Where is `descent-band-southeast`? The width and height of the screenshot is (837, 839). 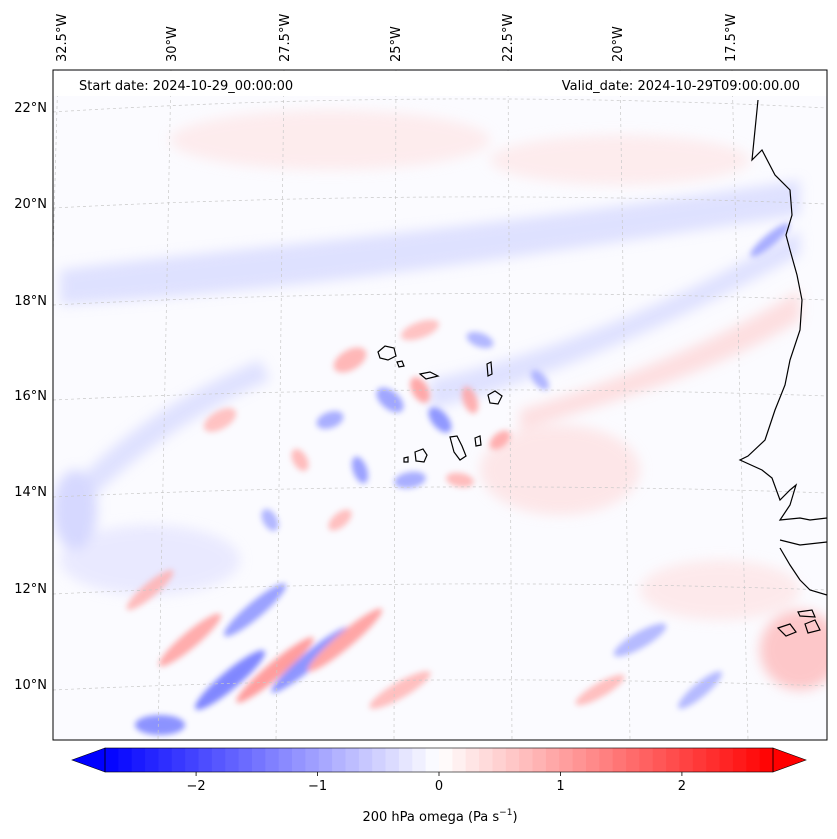 descent-band-southeast is located at coordinates (615, 320).